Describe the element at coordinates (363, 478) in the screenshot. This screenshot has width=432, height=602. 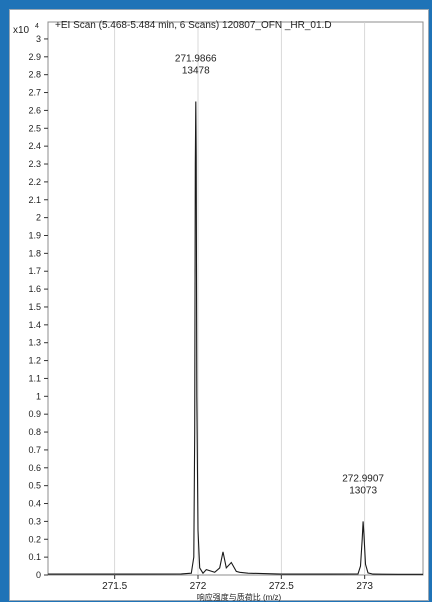
I see `peak-mz-label: 272.9907` at that location.